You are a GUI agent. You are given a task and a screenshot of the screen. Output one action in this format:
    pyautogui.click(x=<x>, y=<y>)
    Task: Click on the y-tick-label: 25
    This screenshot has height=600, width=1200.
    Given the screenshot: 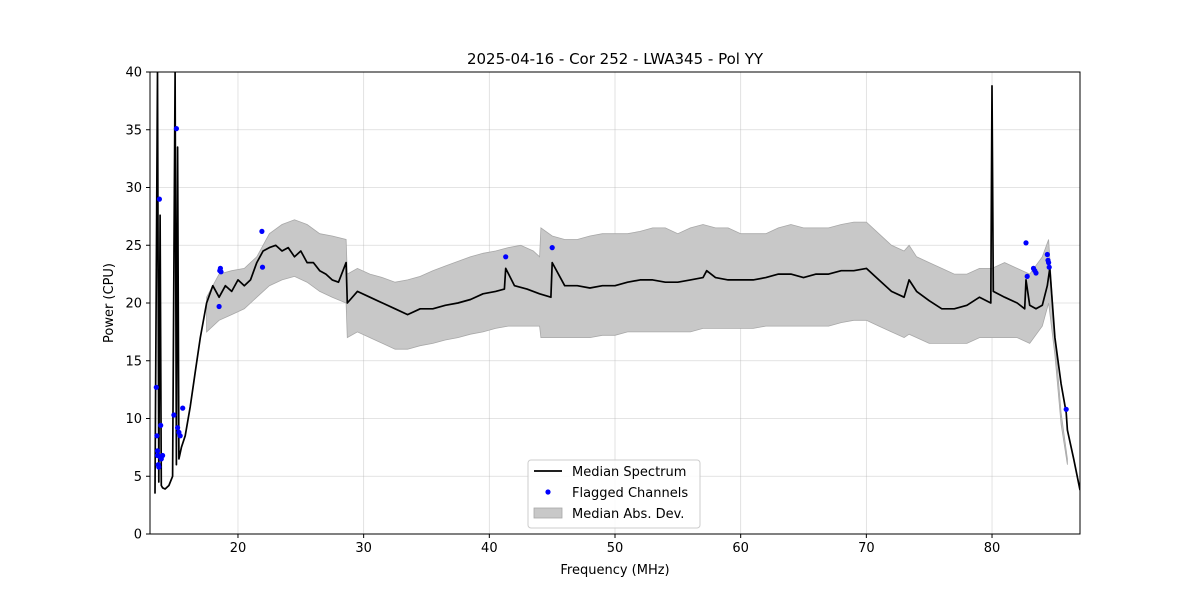 What is the action you would take?
    pyautogui.click(x=133, y=246)
    